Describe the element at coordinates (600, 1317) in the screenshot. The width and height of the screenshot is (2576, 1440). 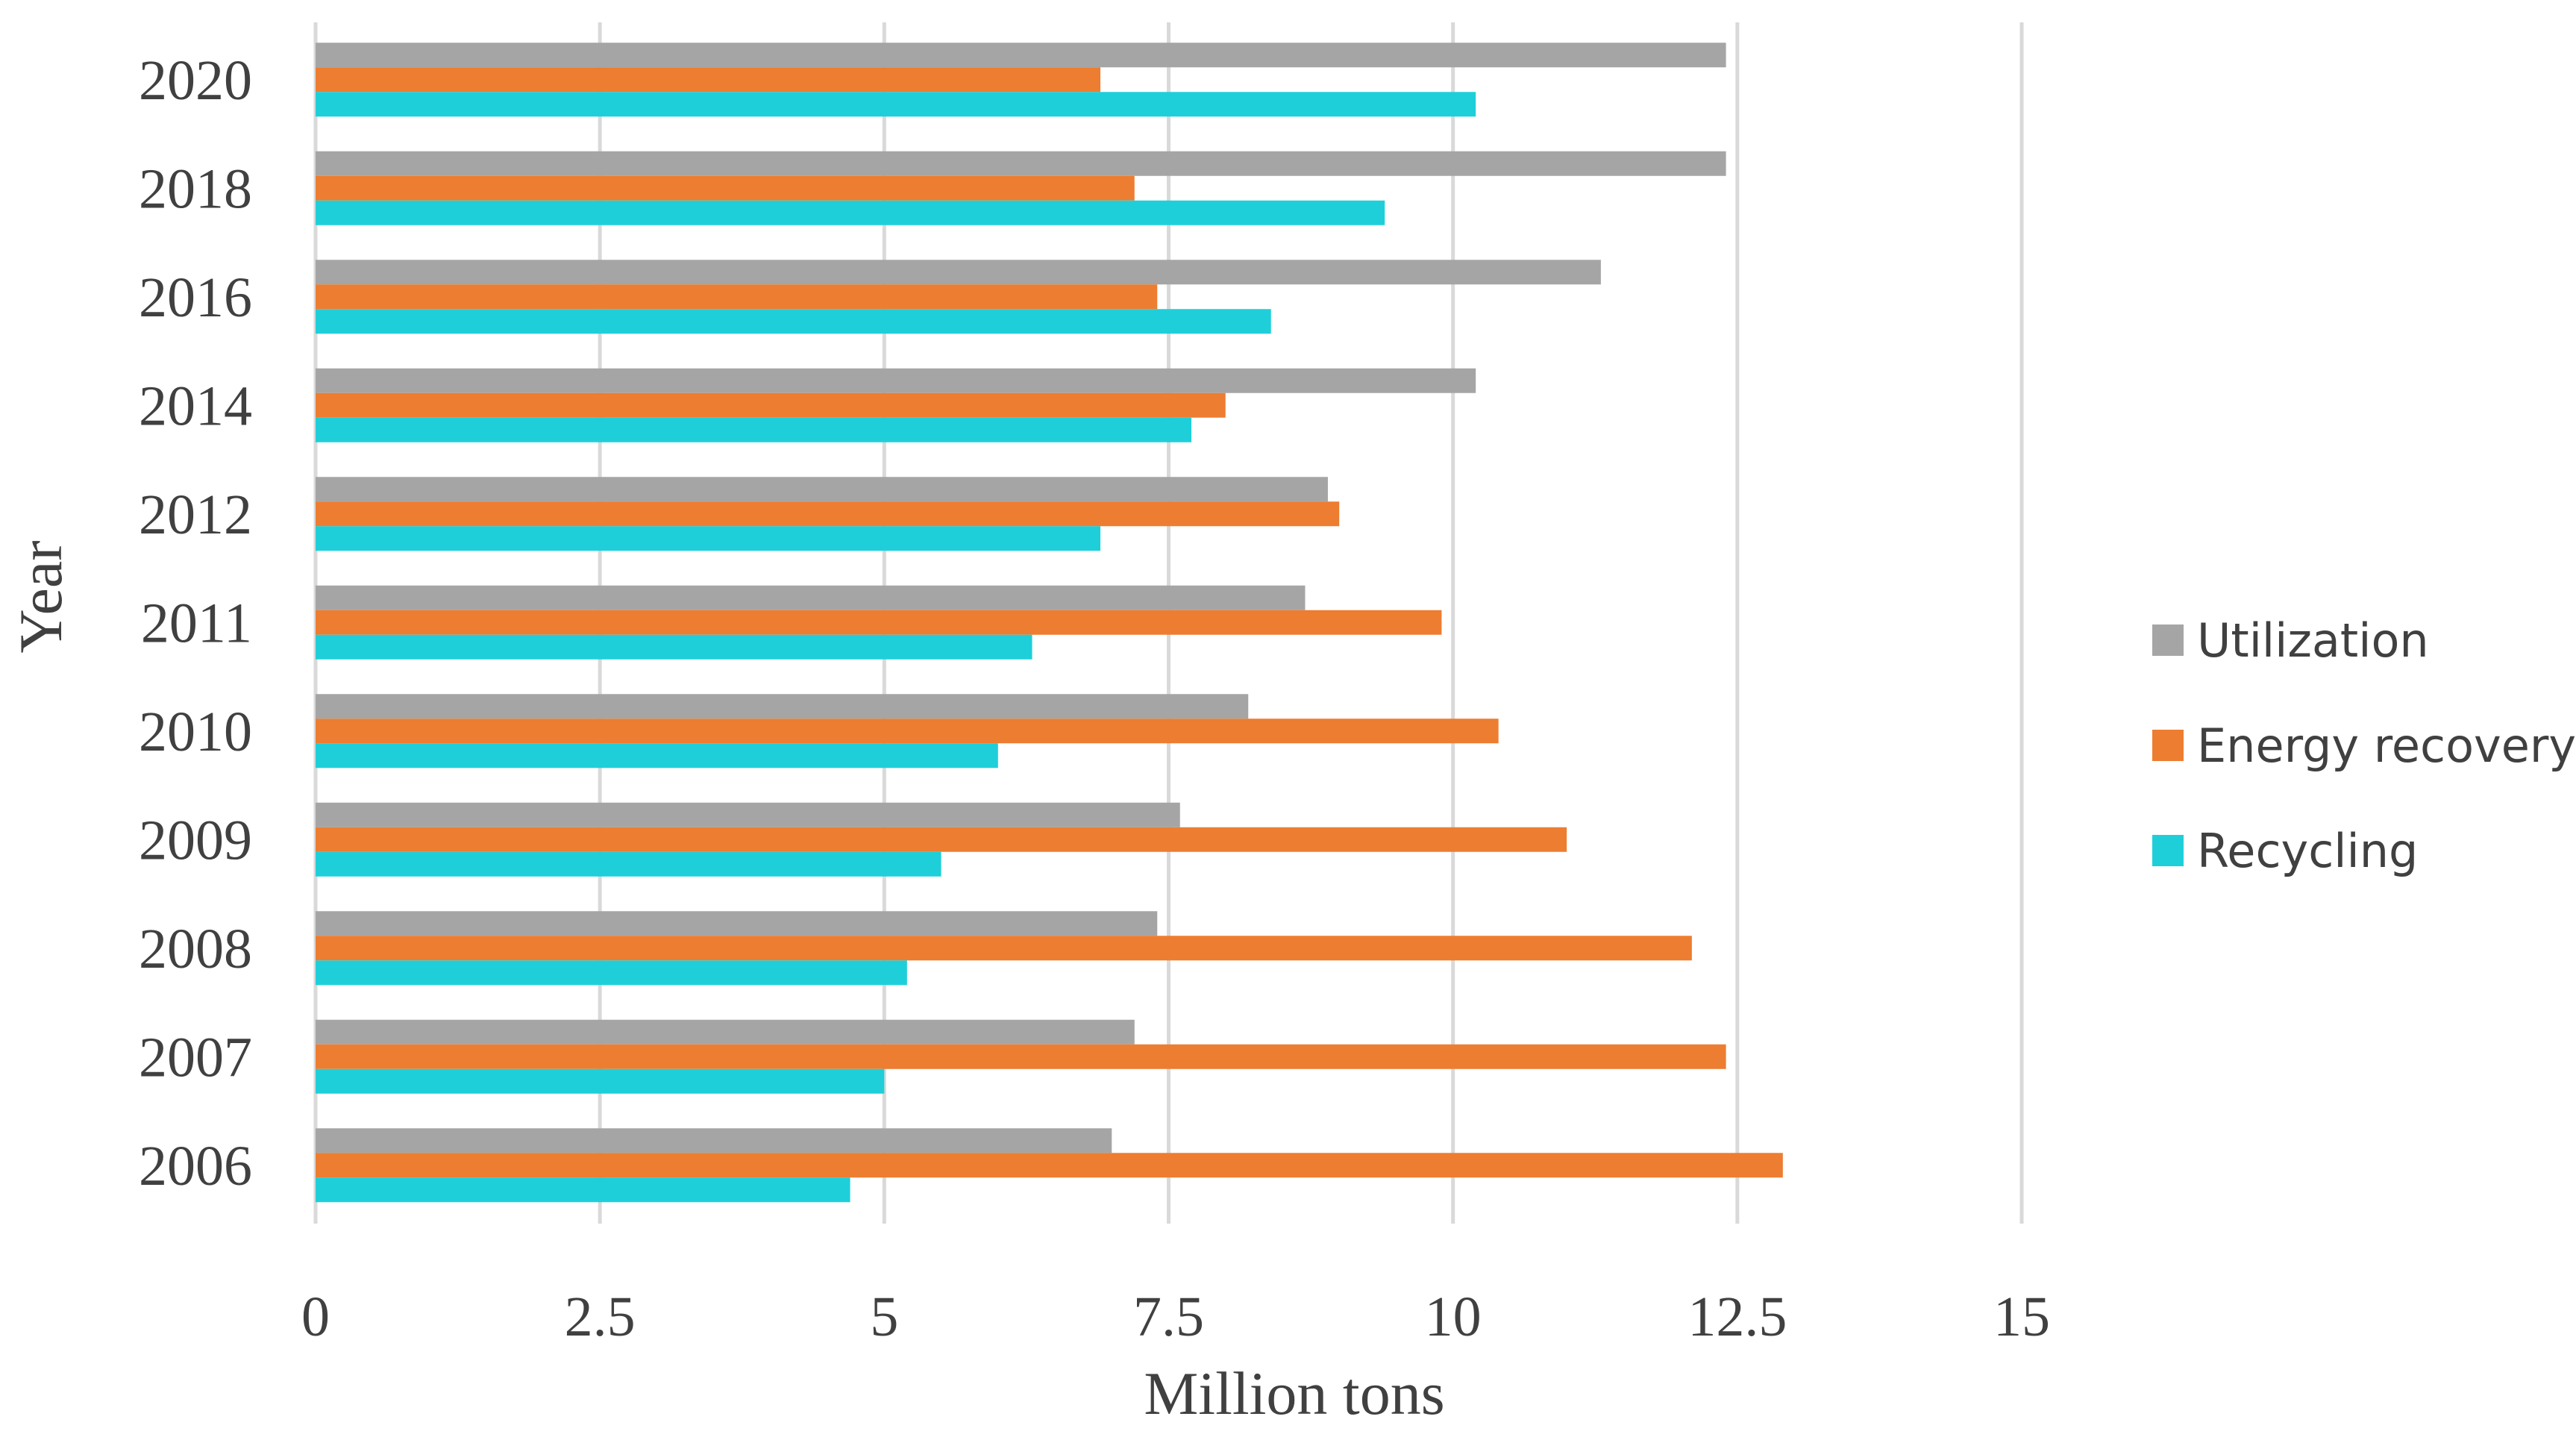
I see `x-tick-label-2.5: 2.5` at that location.